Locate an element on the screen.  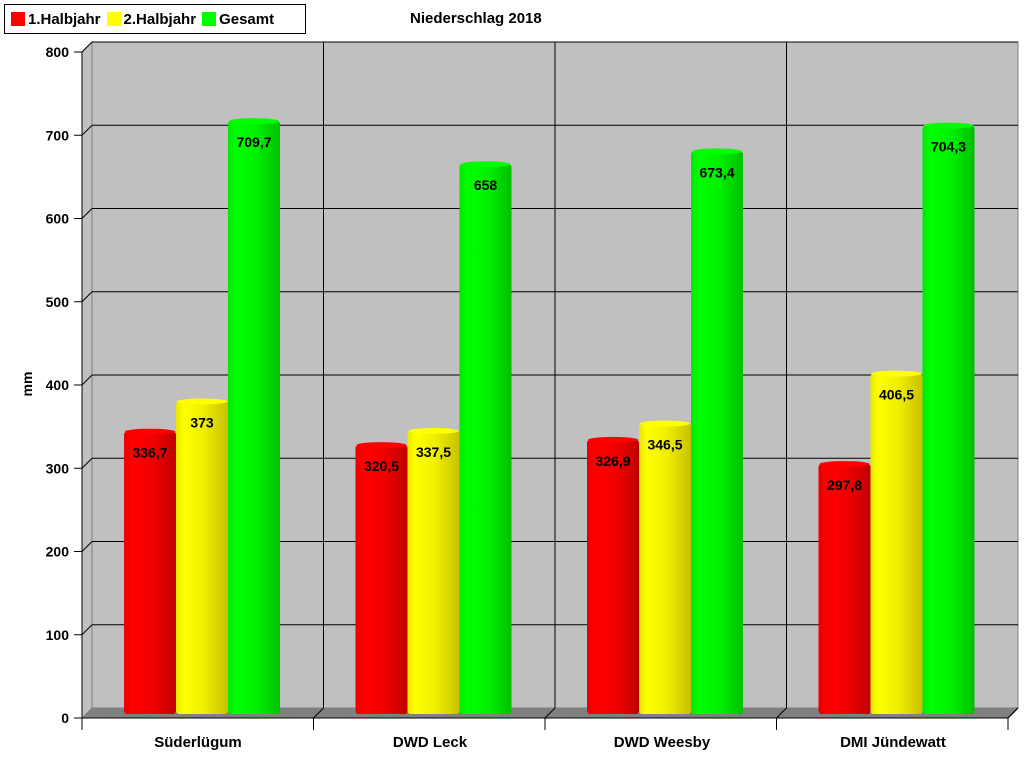
y-tick-label: 0 is located at coordinates (65, 718).